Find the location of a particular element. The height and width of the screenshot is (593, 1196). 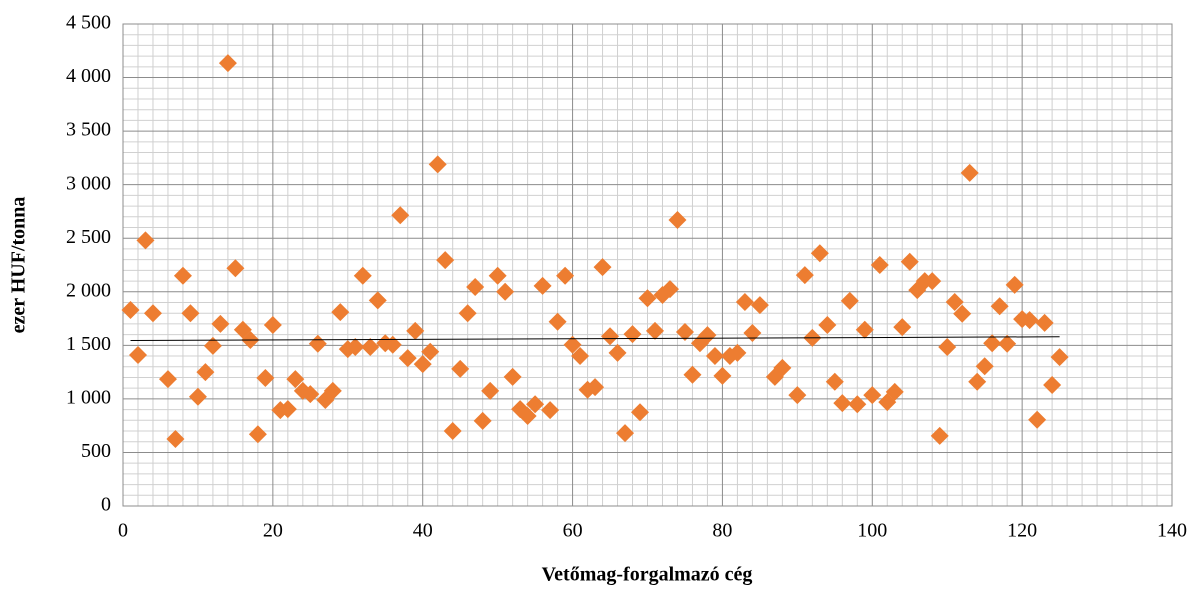

x-tick-label: 0 is located at coordinates (123, 531).